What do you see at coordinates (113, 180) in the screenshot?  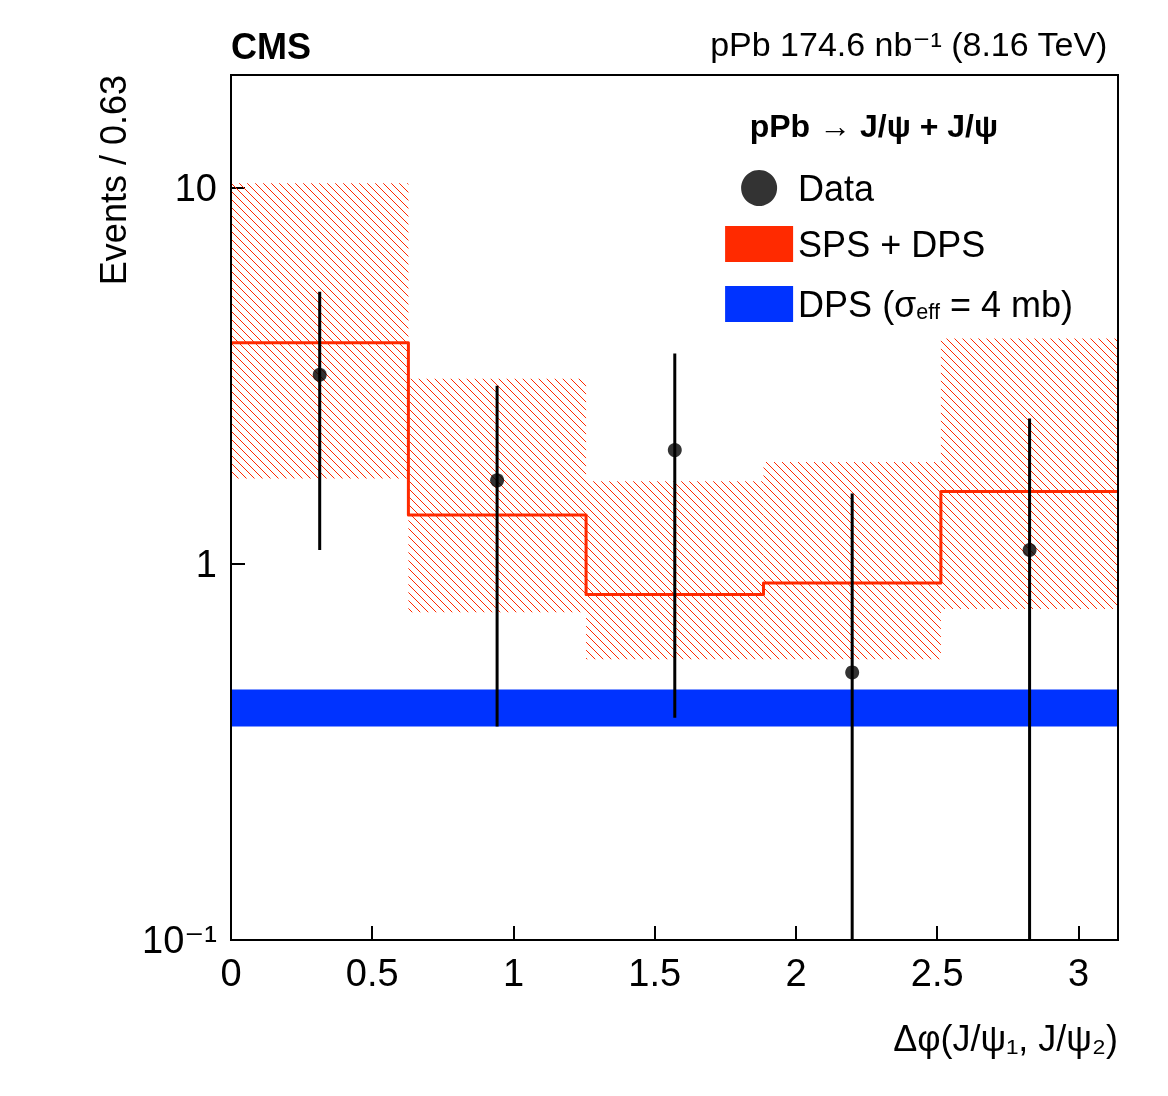 I see `y-axis-title: Events / 0.63` at bounding box center [113, 180].